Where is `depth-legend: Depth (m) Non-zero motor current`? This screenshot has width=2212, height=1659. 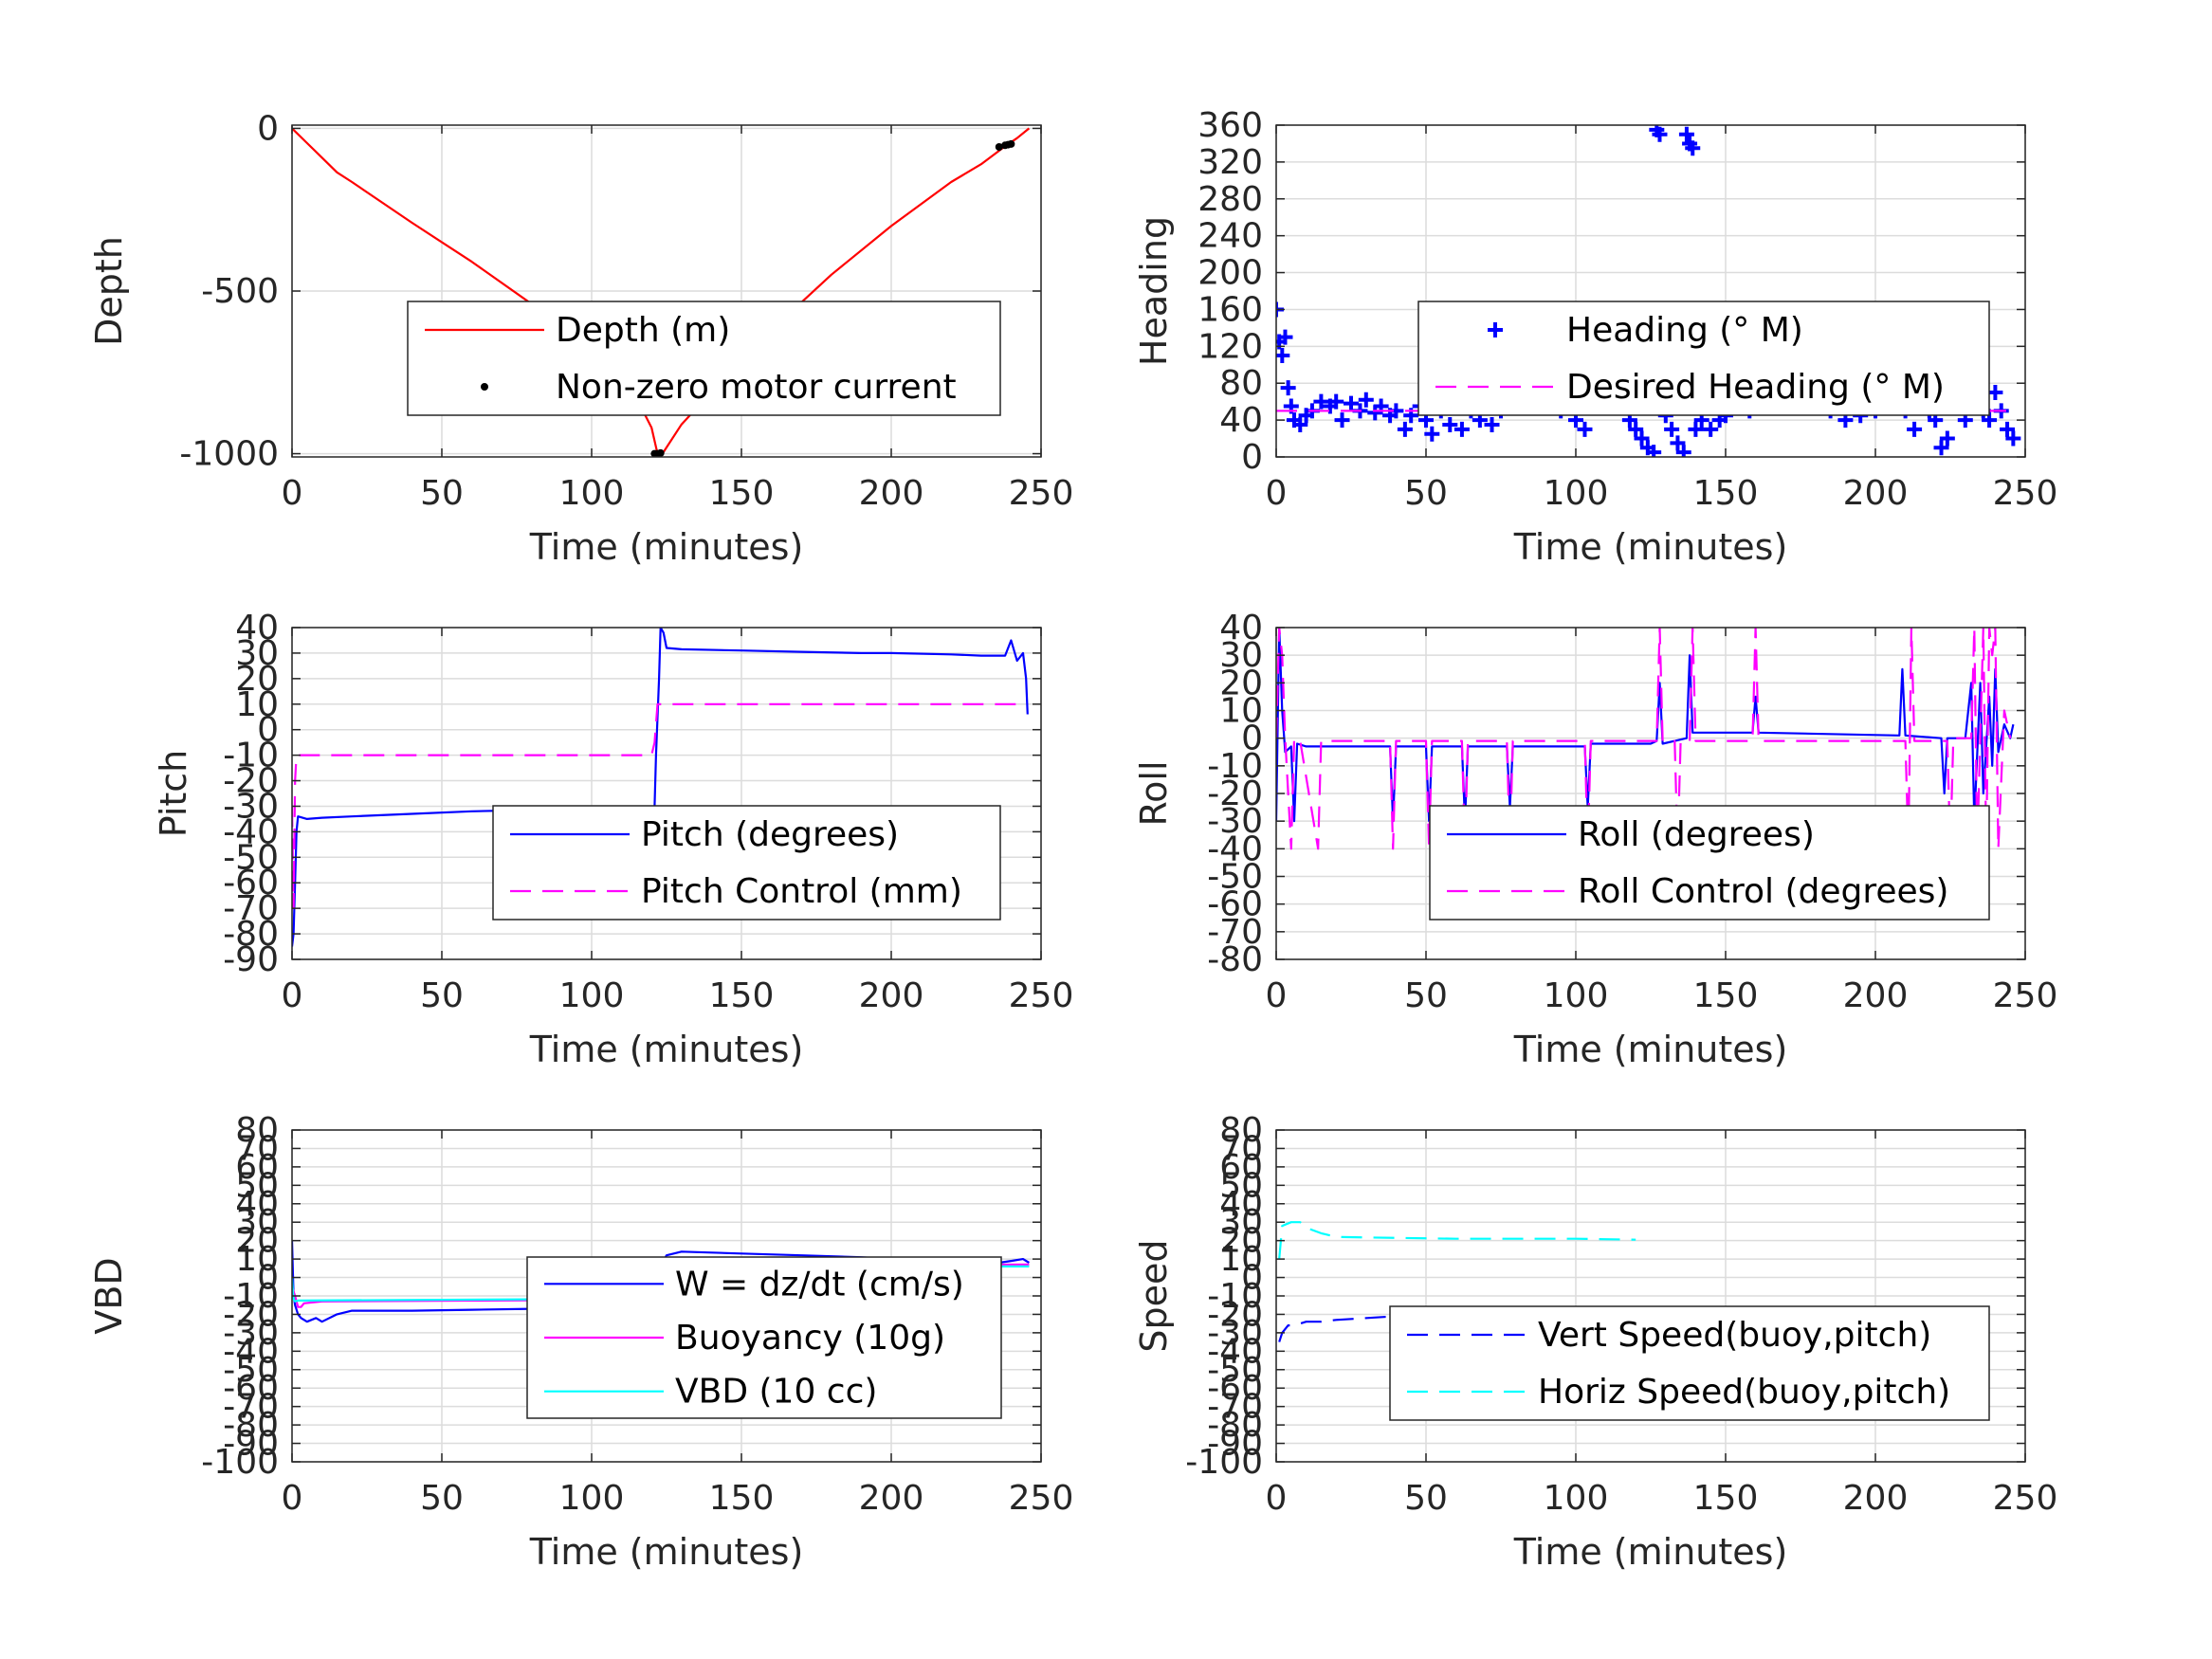 depth-legend: Depth (m) Non-zero motor current is located at coordinates (704, 358).